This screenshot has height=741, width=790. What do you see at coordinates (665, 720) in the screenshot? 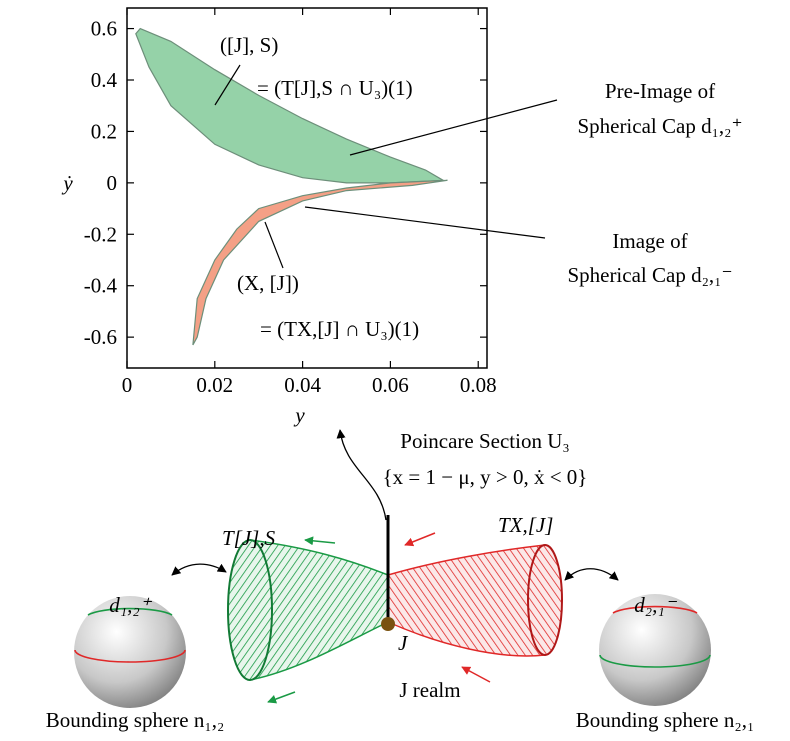
I see `sphere-label: Bounding sphere n₂,₁` at bounding box center [665, 720].